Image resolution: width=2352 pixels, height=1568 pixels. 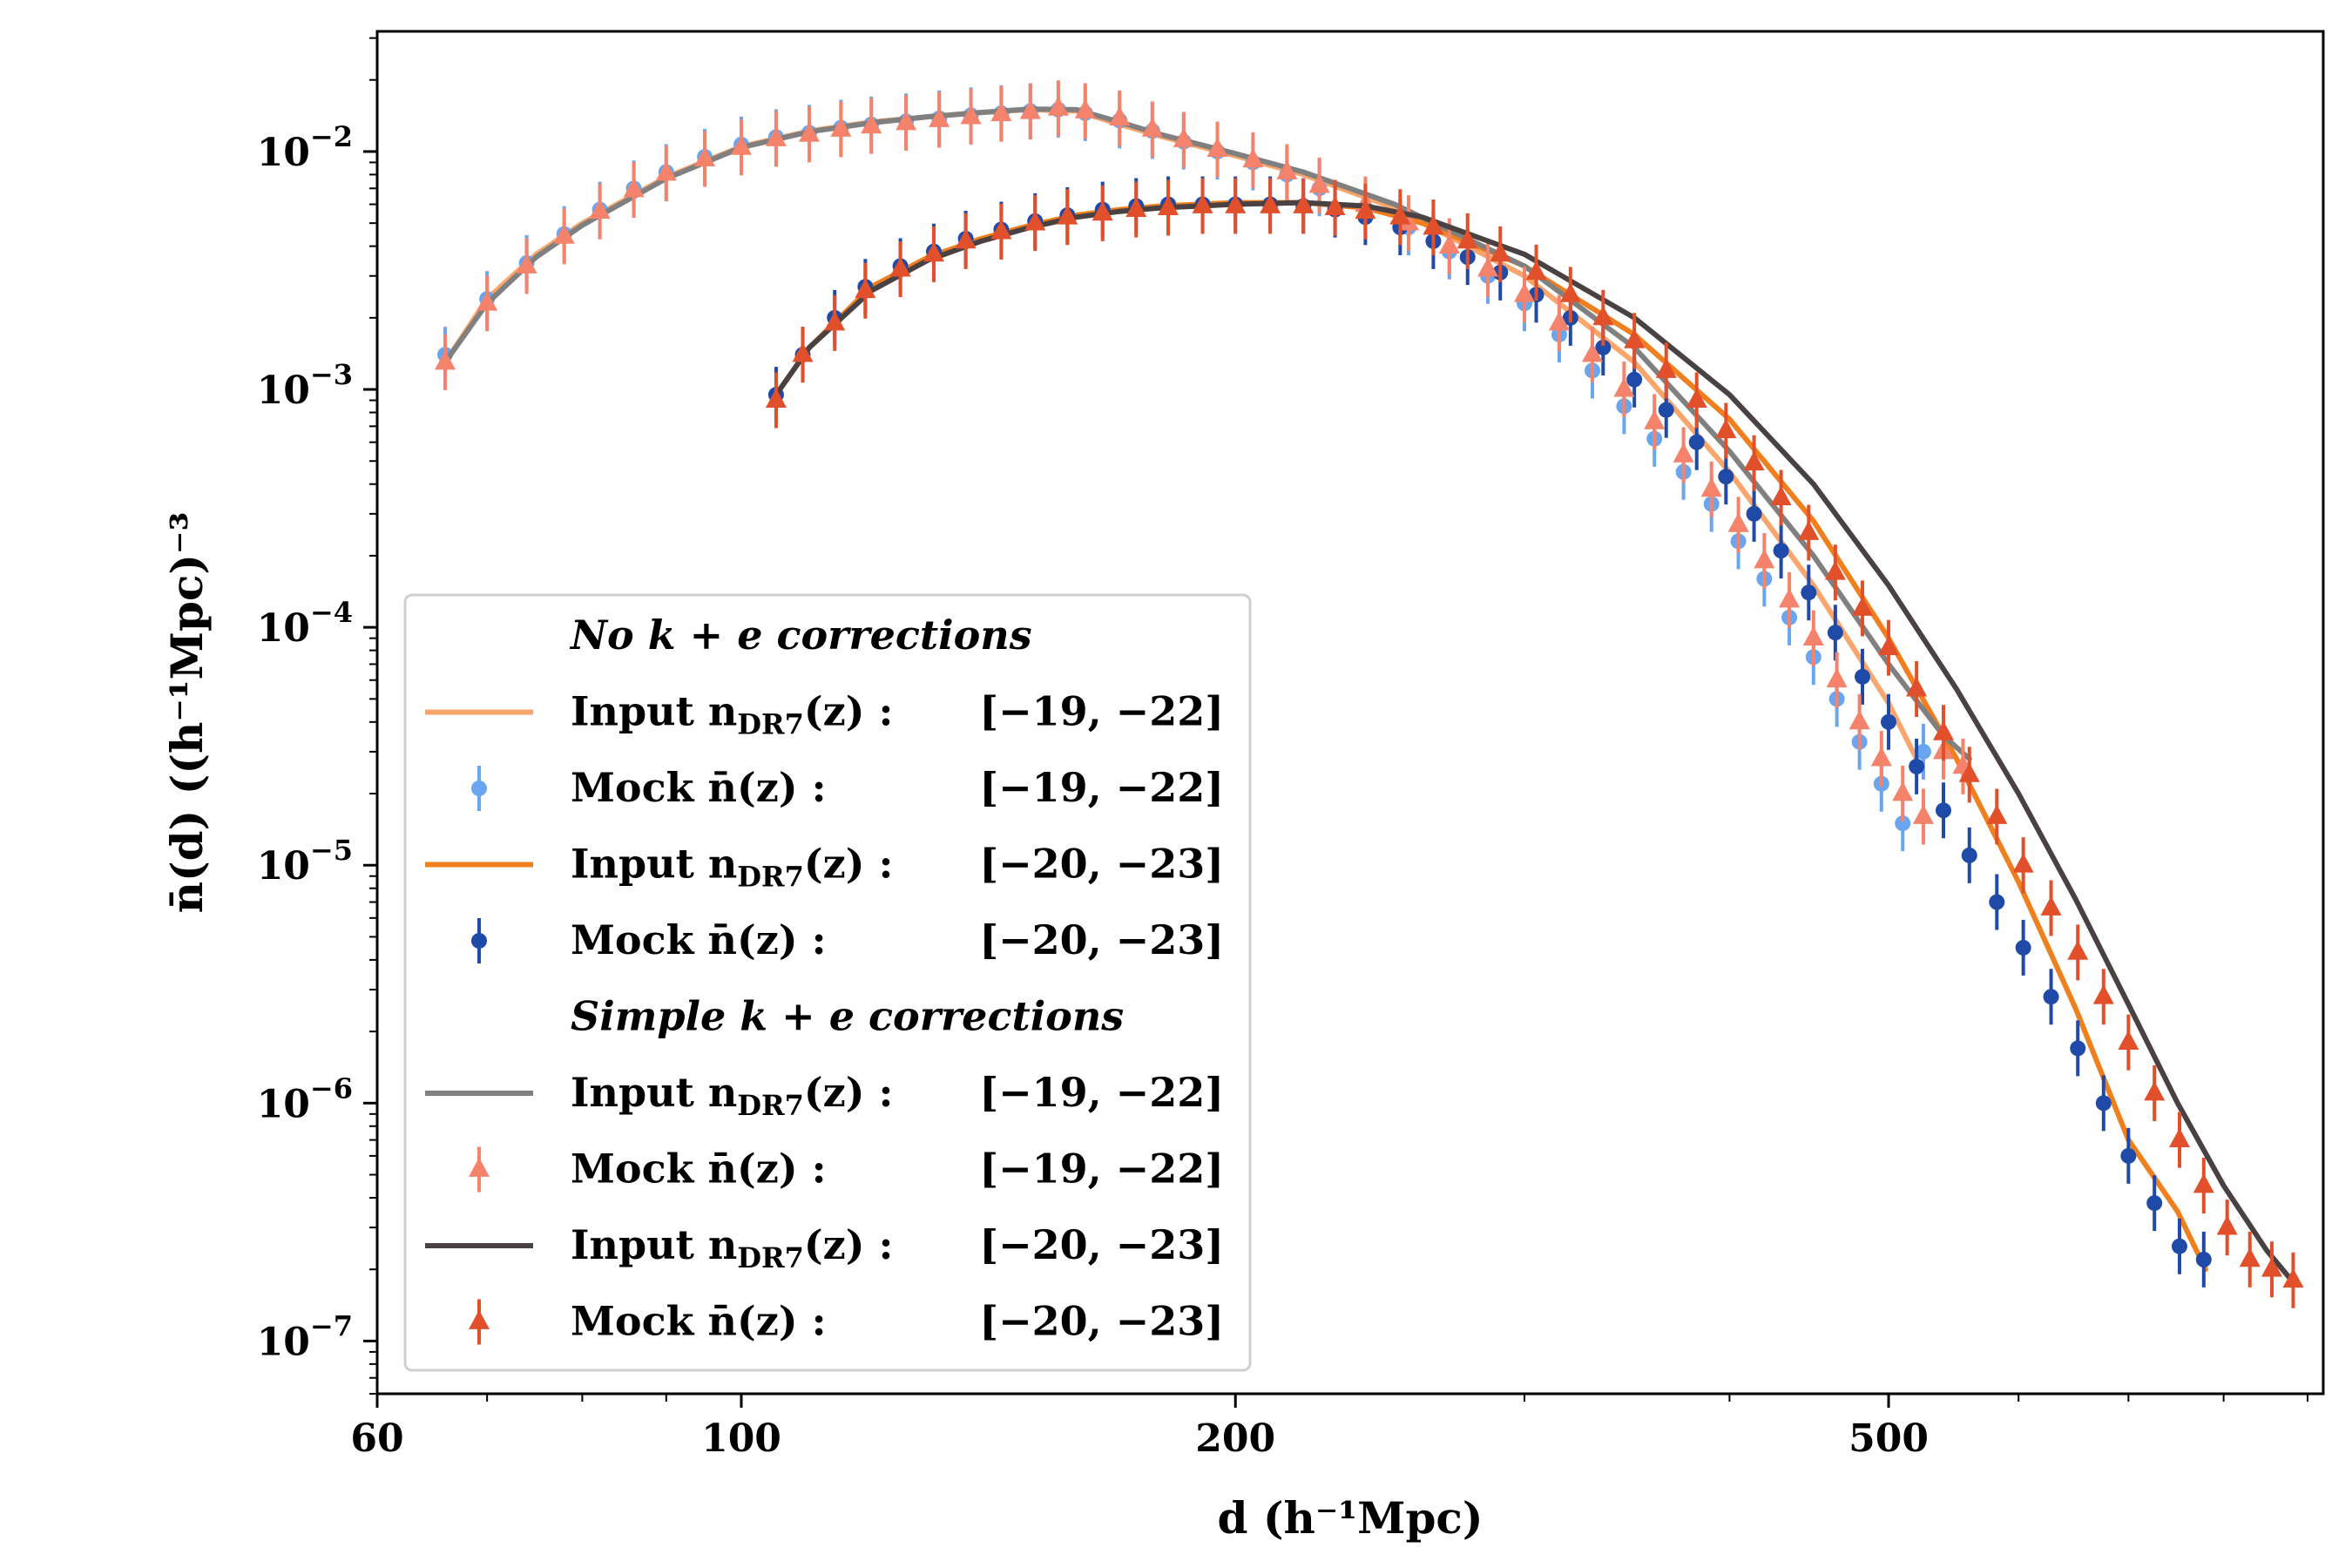 I want to click on x-tick-label: 100, so click(x=741, y=1438).